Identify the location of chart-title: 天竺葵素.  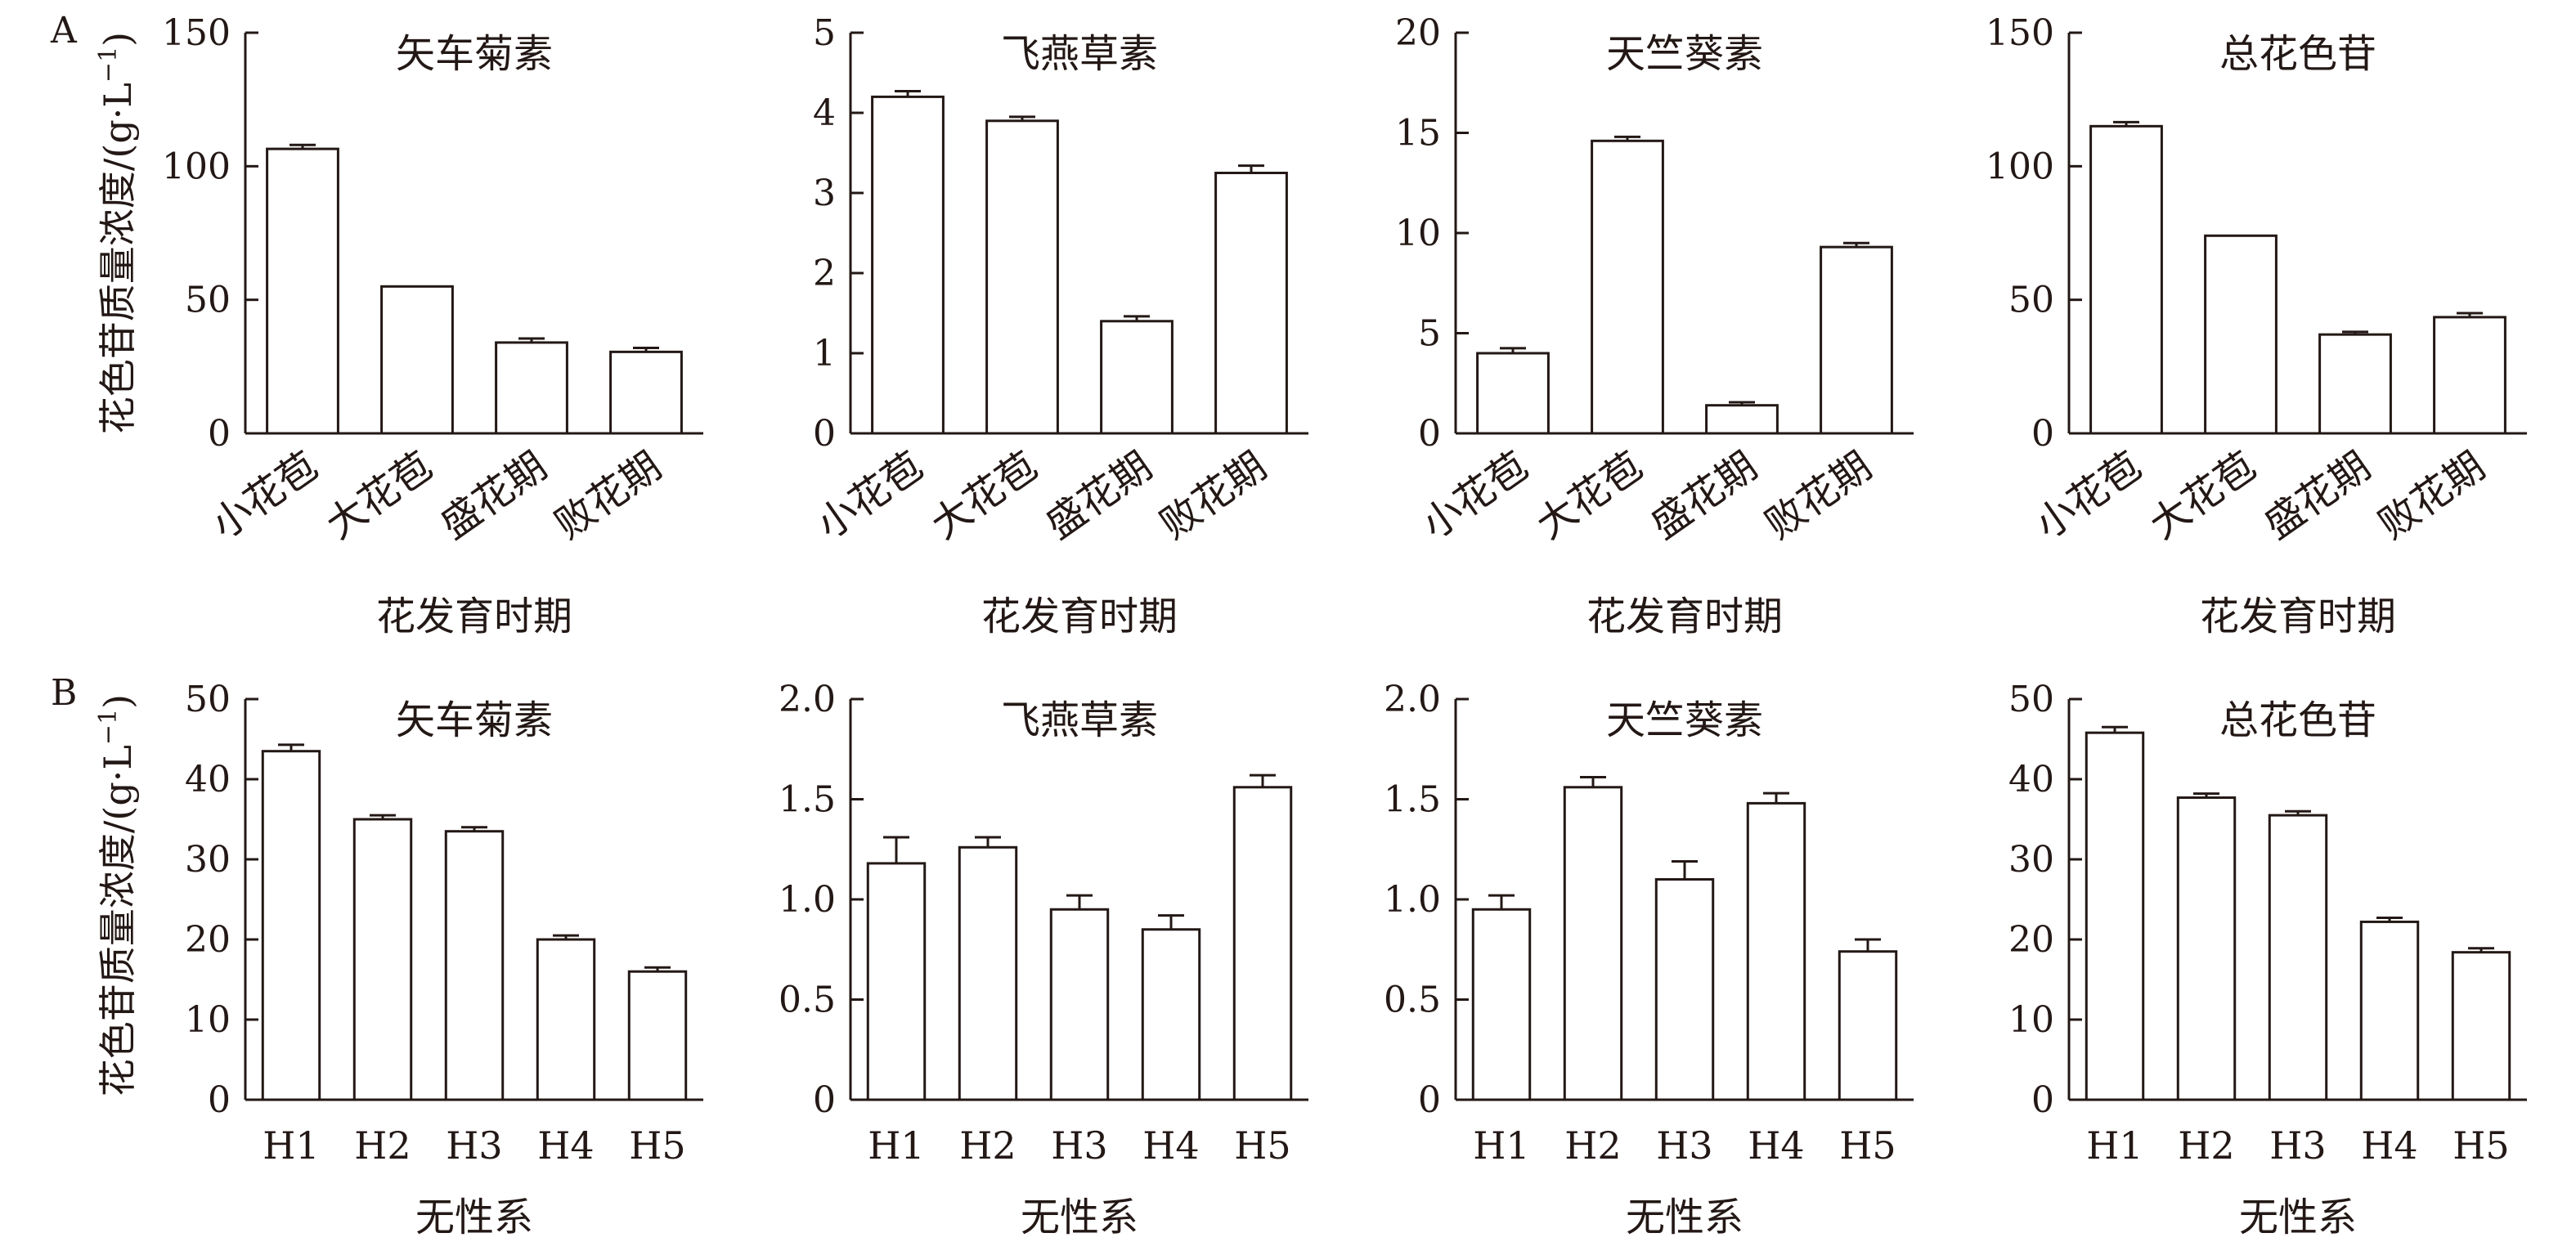
(1685, 54).